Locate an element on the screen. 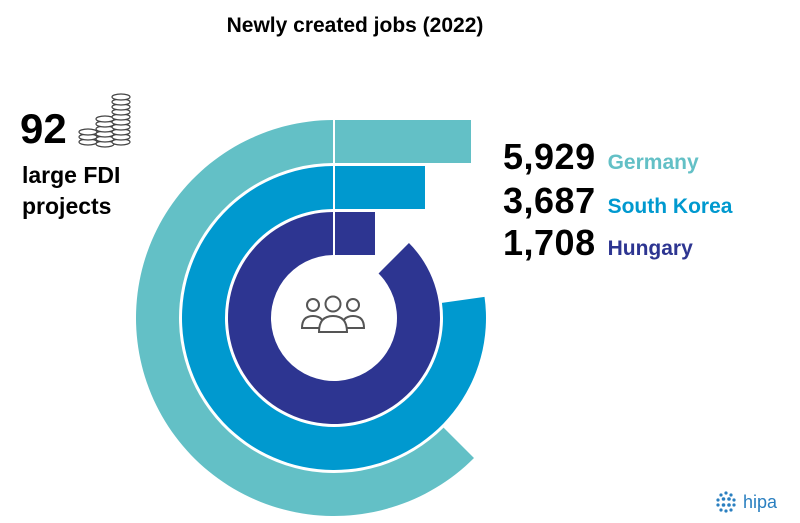  legend-row-hungary: 1,708 Hungary is located at coordinates (598, 243).